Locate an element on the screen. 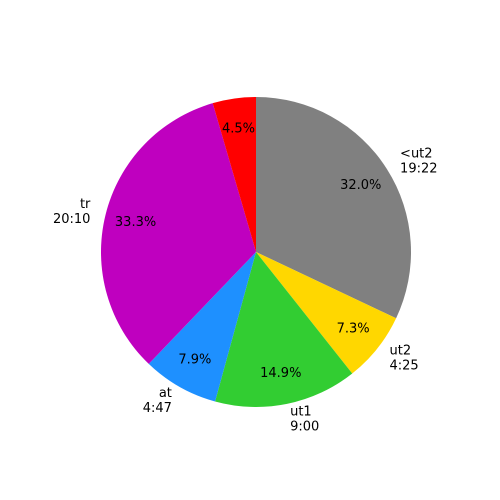 This screenshot has height=500, width=500. percent-label: 32.0% is located at coordinates (360, 185).